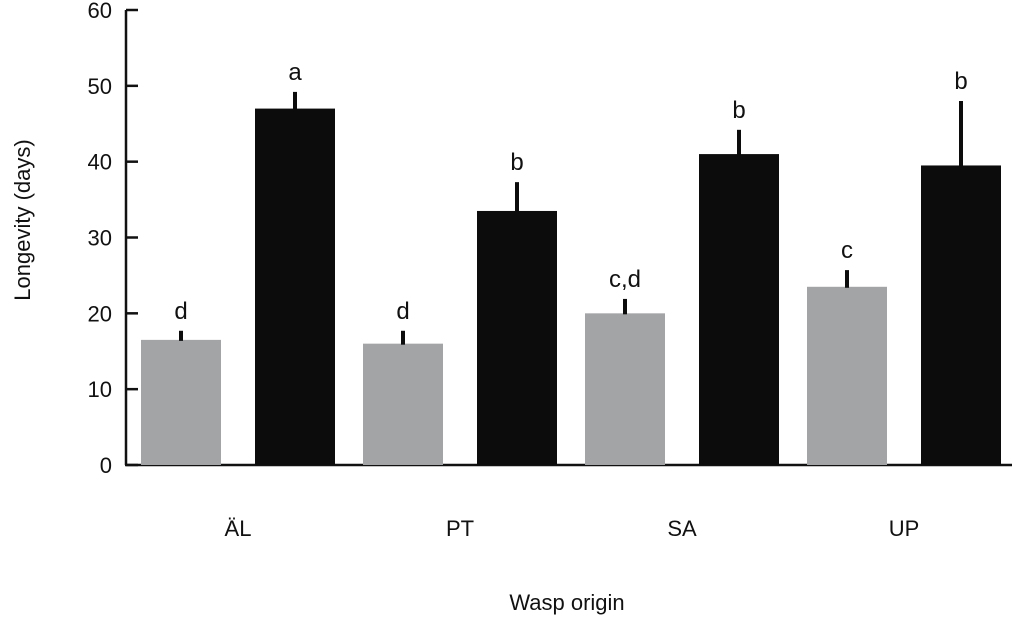  What do you see at coordinates (113, 239) in the screenshot?
I see `y-axis-ticks: 0 10 20 30 40 50 60` at bounding box center [113, 239].